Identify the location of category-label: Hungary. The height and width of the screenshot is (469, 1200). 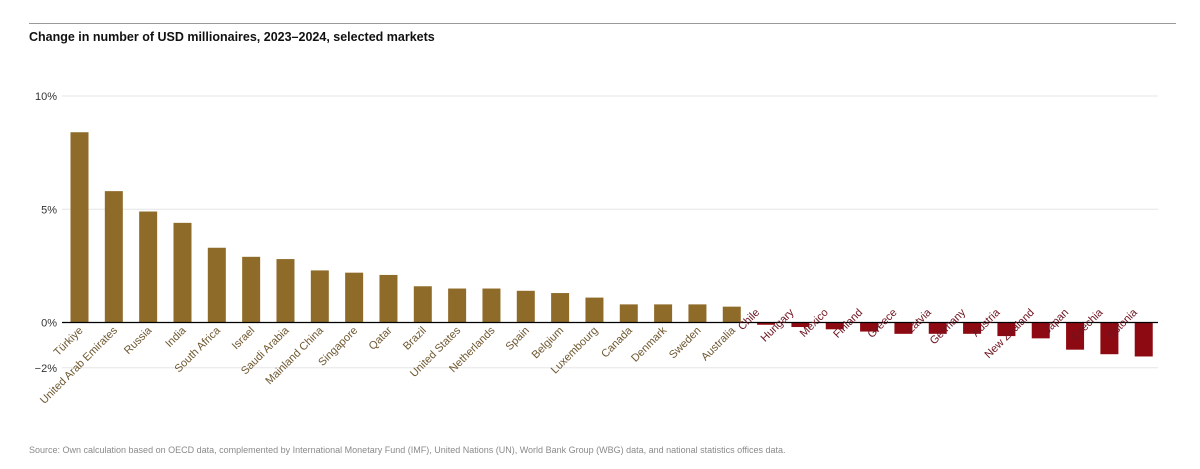
(778, 325).